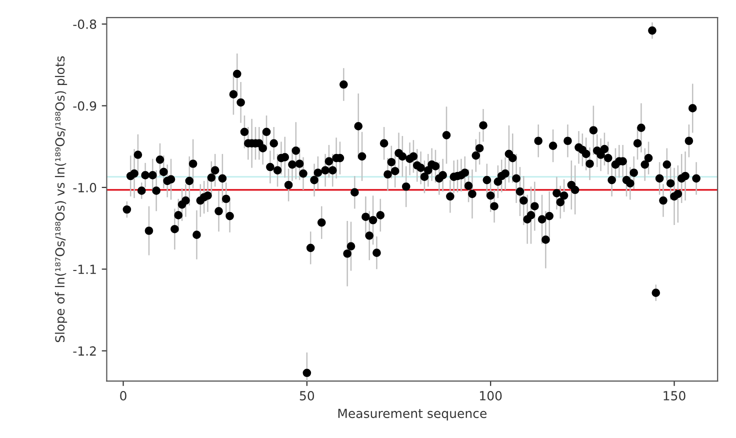 This screenshot has height=438, width=736. Describe the element at coordinates (84, 269) in the screenshot. I see `y-tick-label: -1.1` at that location.